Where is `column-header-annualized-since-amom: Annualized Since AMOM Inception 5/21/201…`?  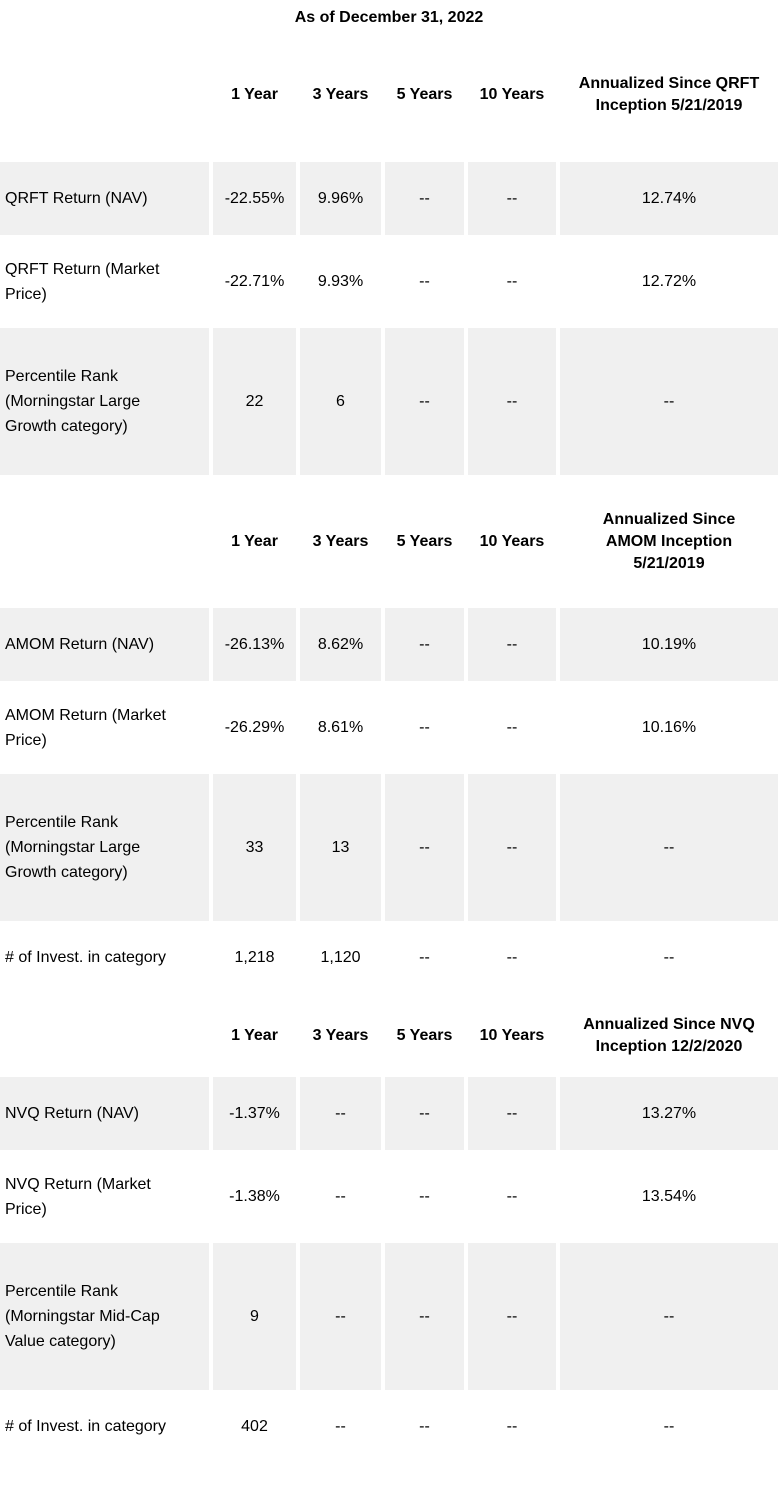
column-header-annualized-since-amom: Annualized Since AMOM Inception 5/21/201… is located at coordinates (669, 541).